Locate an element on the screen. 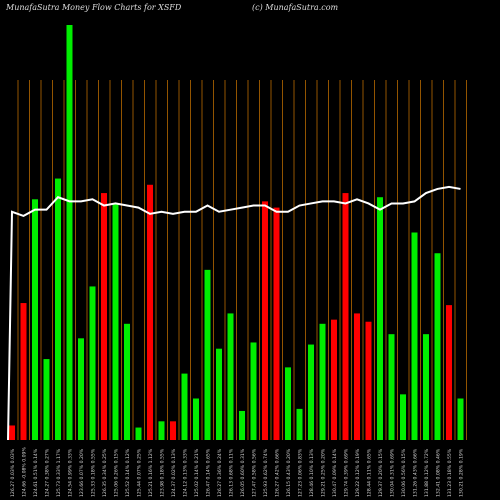 This screenshot has width=500, height=500. x-tick-label: 126.27 0.36% 0.24% is located at coordinates (220, 472).